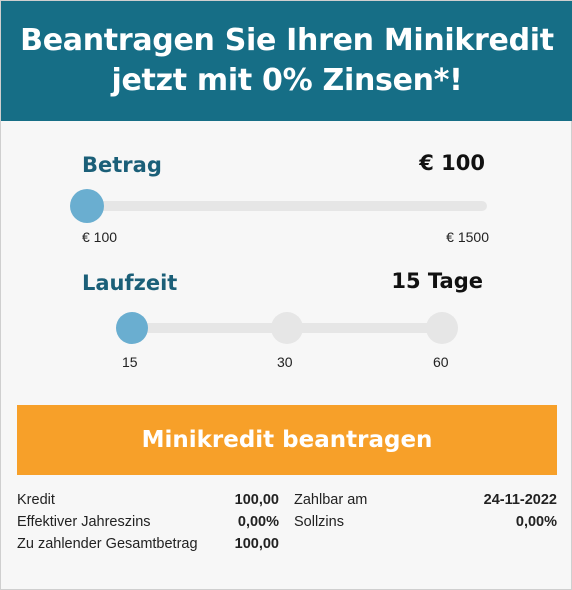  What do you see at coordinates (285, 362) in the screenshot?
I see `term-tick-30: 30` at bounding box center [285, 362].